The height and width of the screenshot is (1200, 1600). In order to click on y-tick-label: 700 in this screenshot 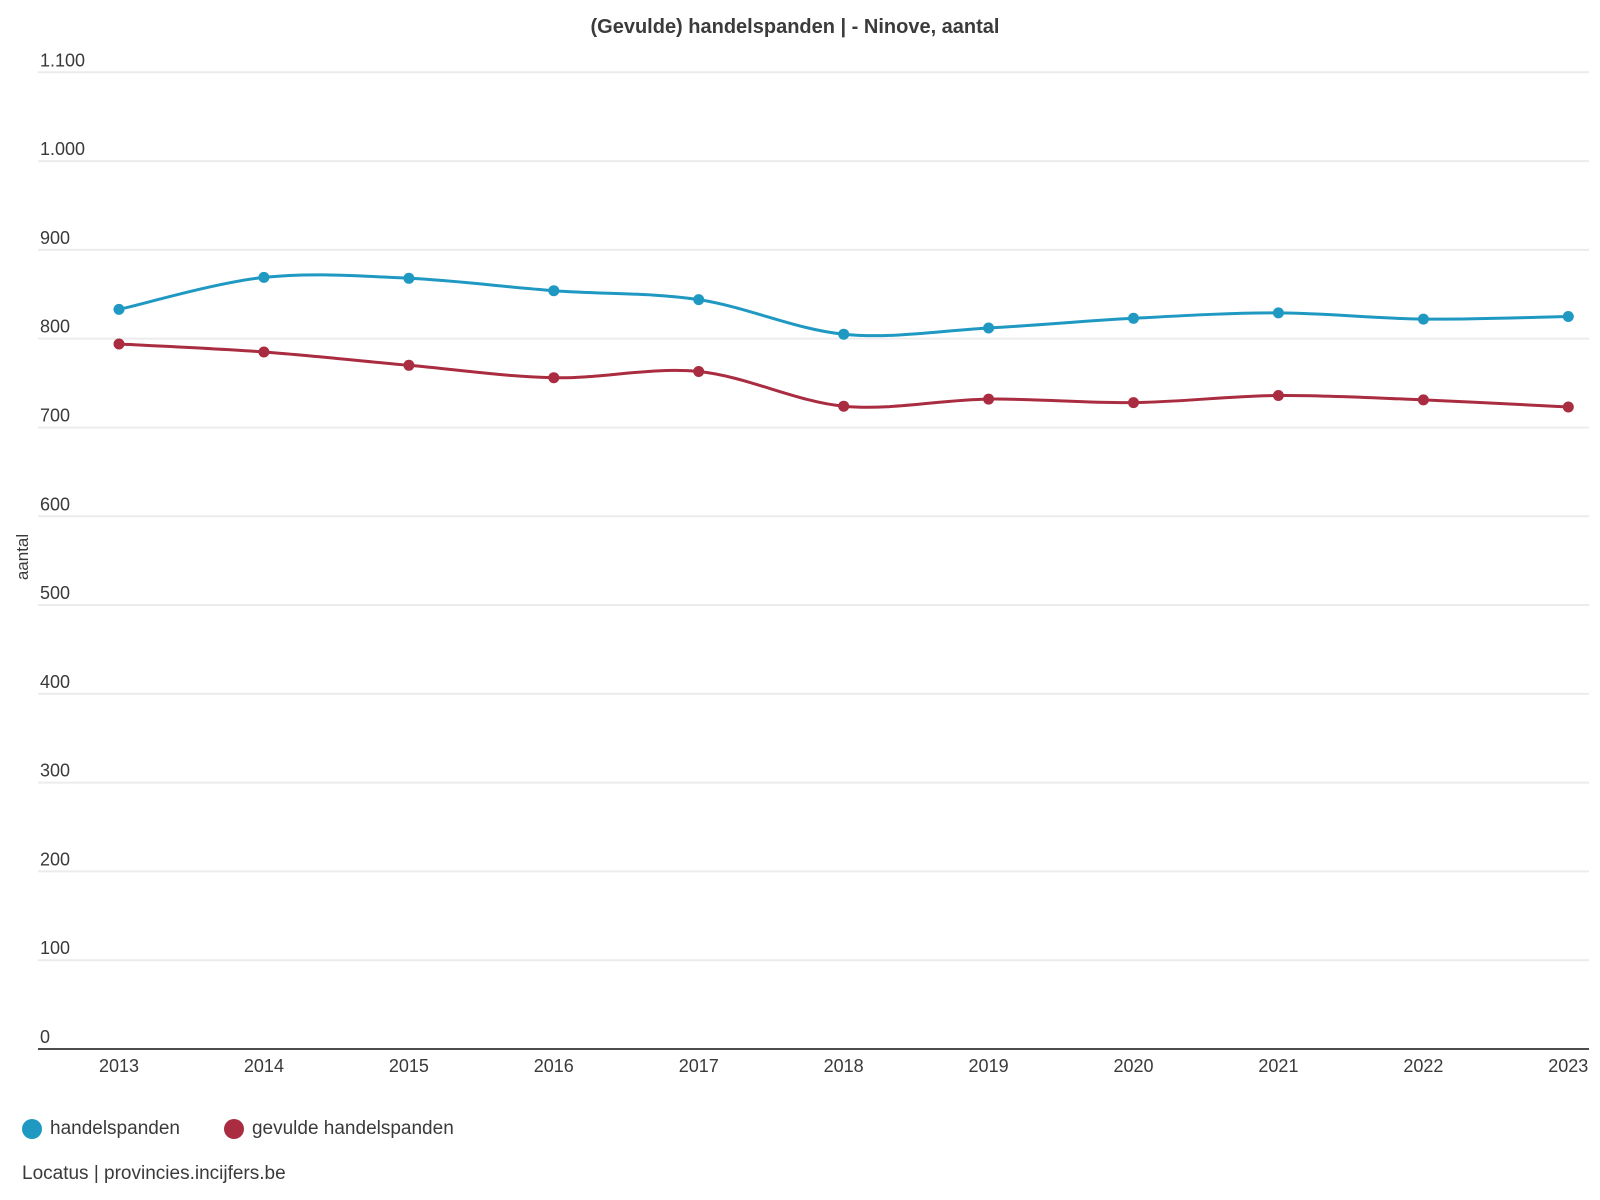, I will do `click(55, 415)`.